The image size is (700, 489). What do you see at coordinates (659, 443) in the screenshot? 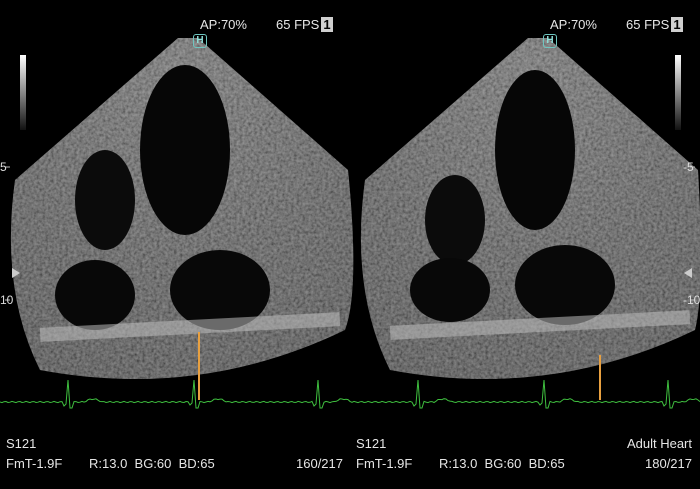
I see `exam-type: Adult Heart` at bounding box center [659, 443].